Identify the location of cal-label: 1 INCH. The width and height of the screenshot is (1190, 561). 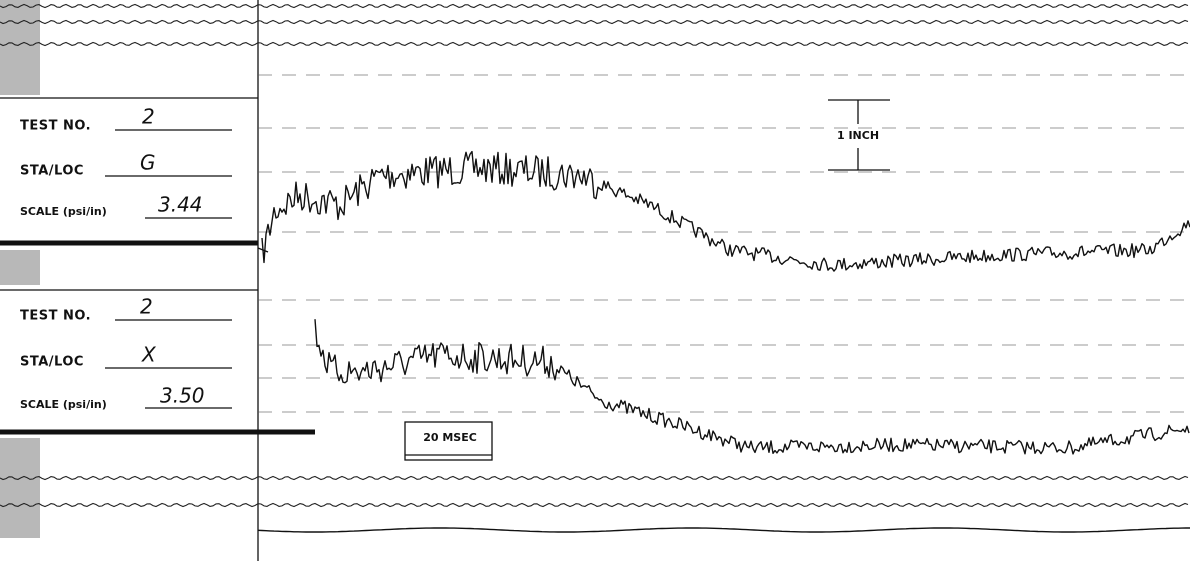
(858, 135).